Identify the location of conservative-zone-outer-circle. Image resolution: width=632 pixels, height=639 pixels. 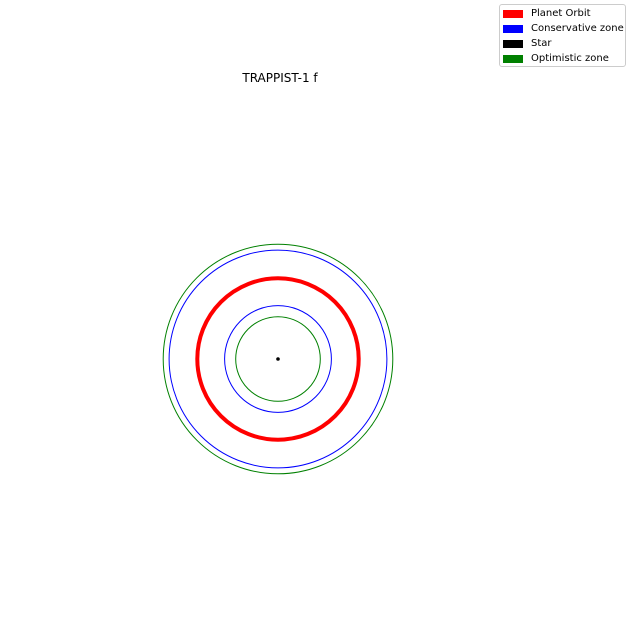
(278, 359).